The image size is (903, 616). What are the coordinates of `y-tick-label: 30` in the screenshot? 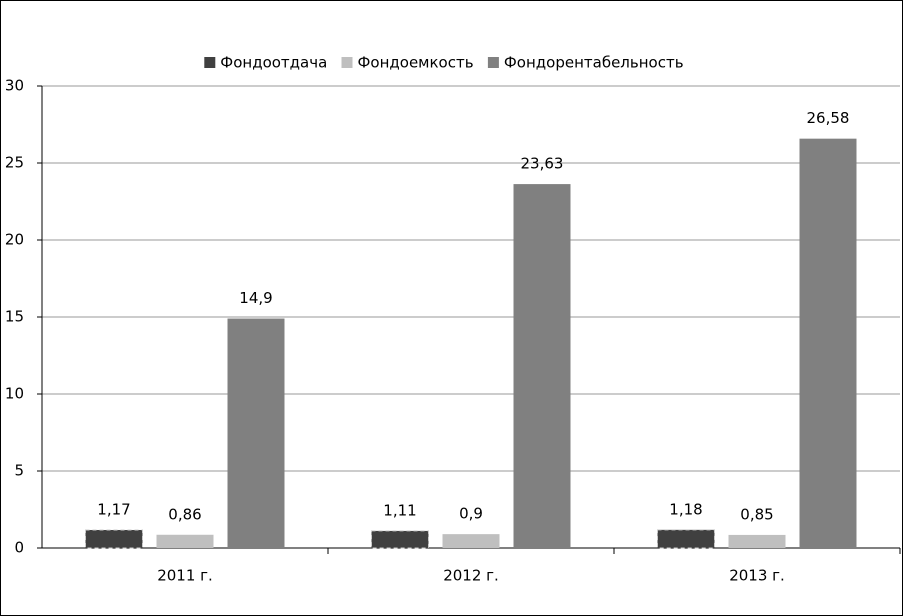 It's located at (14, 86).